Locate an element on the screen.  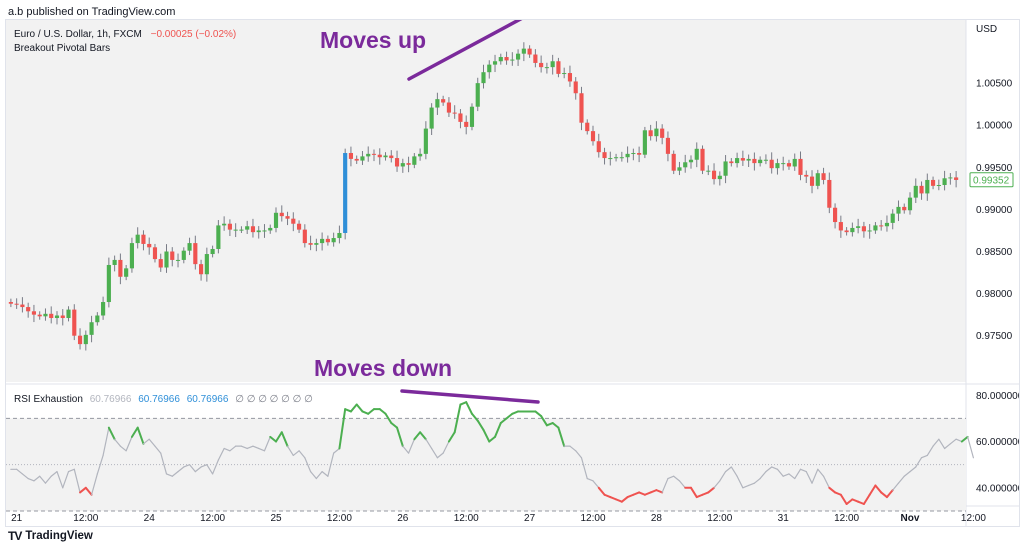
price-tick-label: 1.00500 is located at coordinates (994, 84).